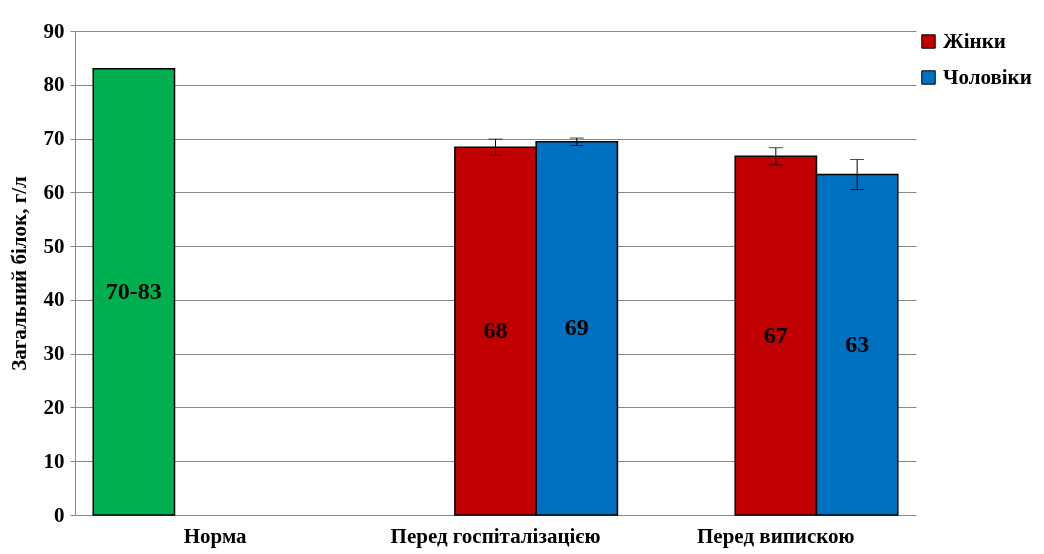 This screenshot has width=1044, height=554. What do you see at coordinates (775, 334) in the screenshot?
I see `data-label: 67` at bounding box center [775, 334].